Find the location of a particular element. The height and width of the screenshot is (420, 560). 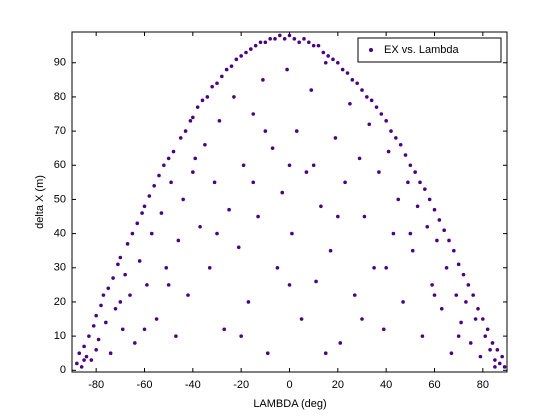

y-tick-label: 60 is located at coordinates (60, 165).